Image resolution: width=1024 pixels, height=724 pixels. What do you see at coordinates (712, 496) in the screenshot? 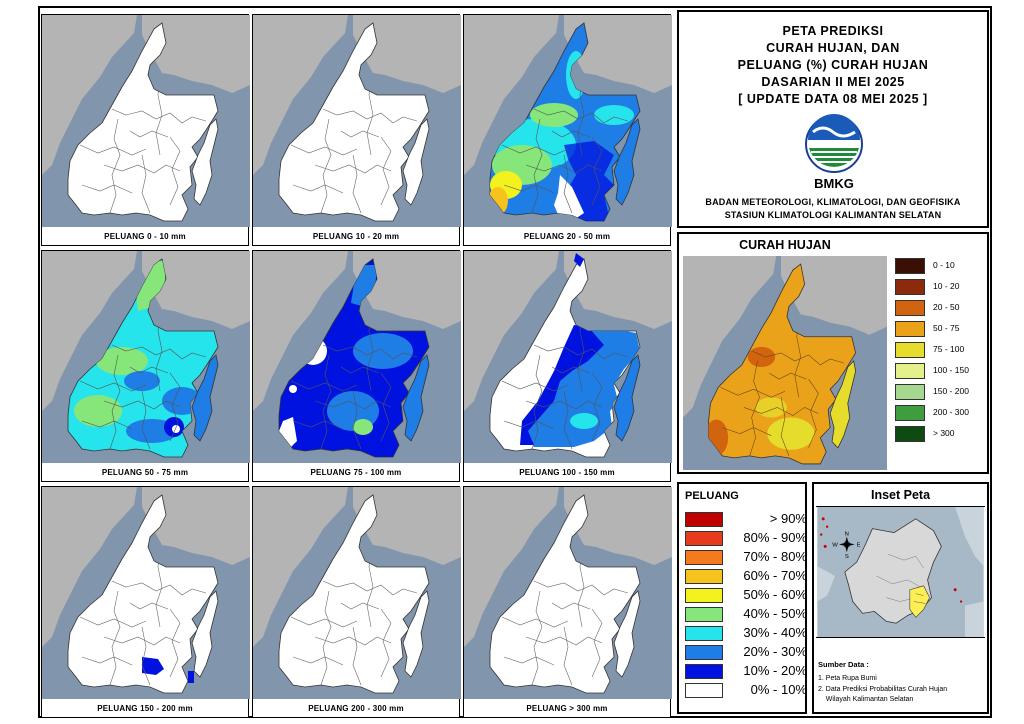
I see `peluang-title: PELUANG` at bounding box center [712, 496].